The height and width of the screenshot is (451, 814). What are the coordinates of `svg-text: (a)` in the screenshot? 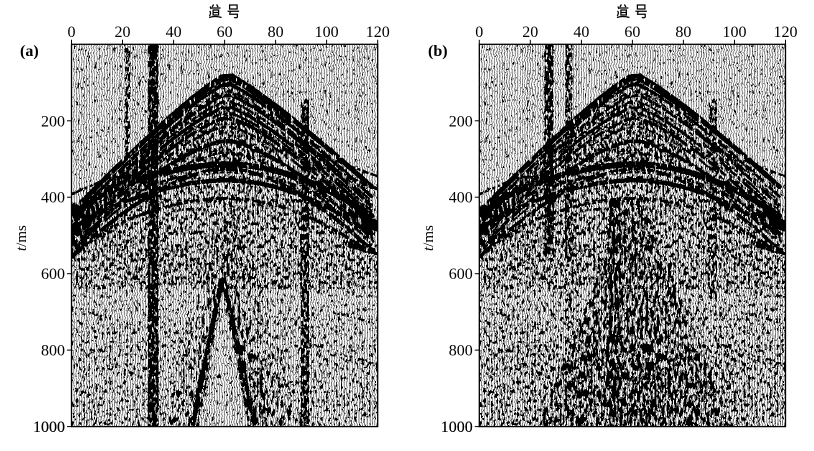 It's located at (29, 51).